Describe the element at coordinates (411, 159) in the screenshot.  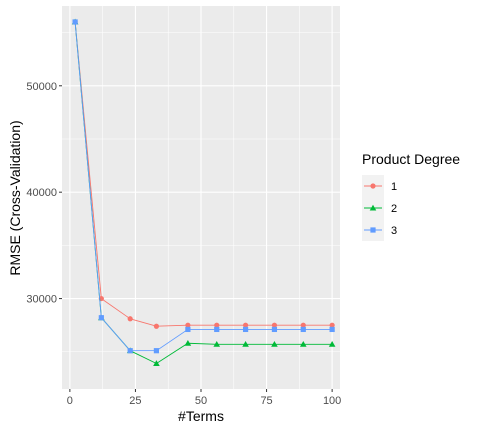
I see `legend-title: Product Degree` at that location.